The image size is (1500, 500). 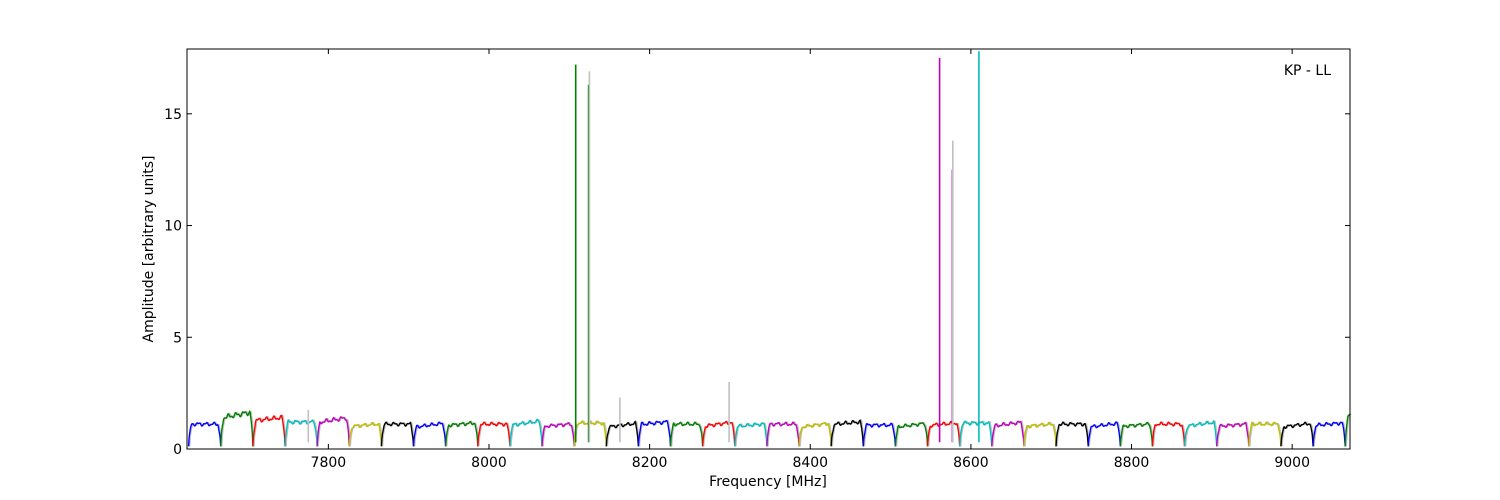 What do you see at coordinates (650, 463) in the screenshot?
I see `x-tick-label: 8200` at bounding box center [650, 463].